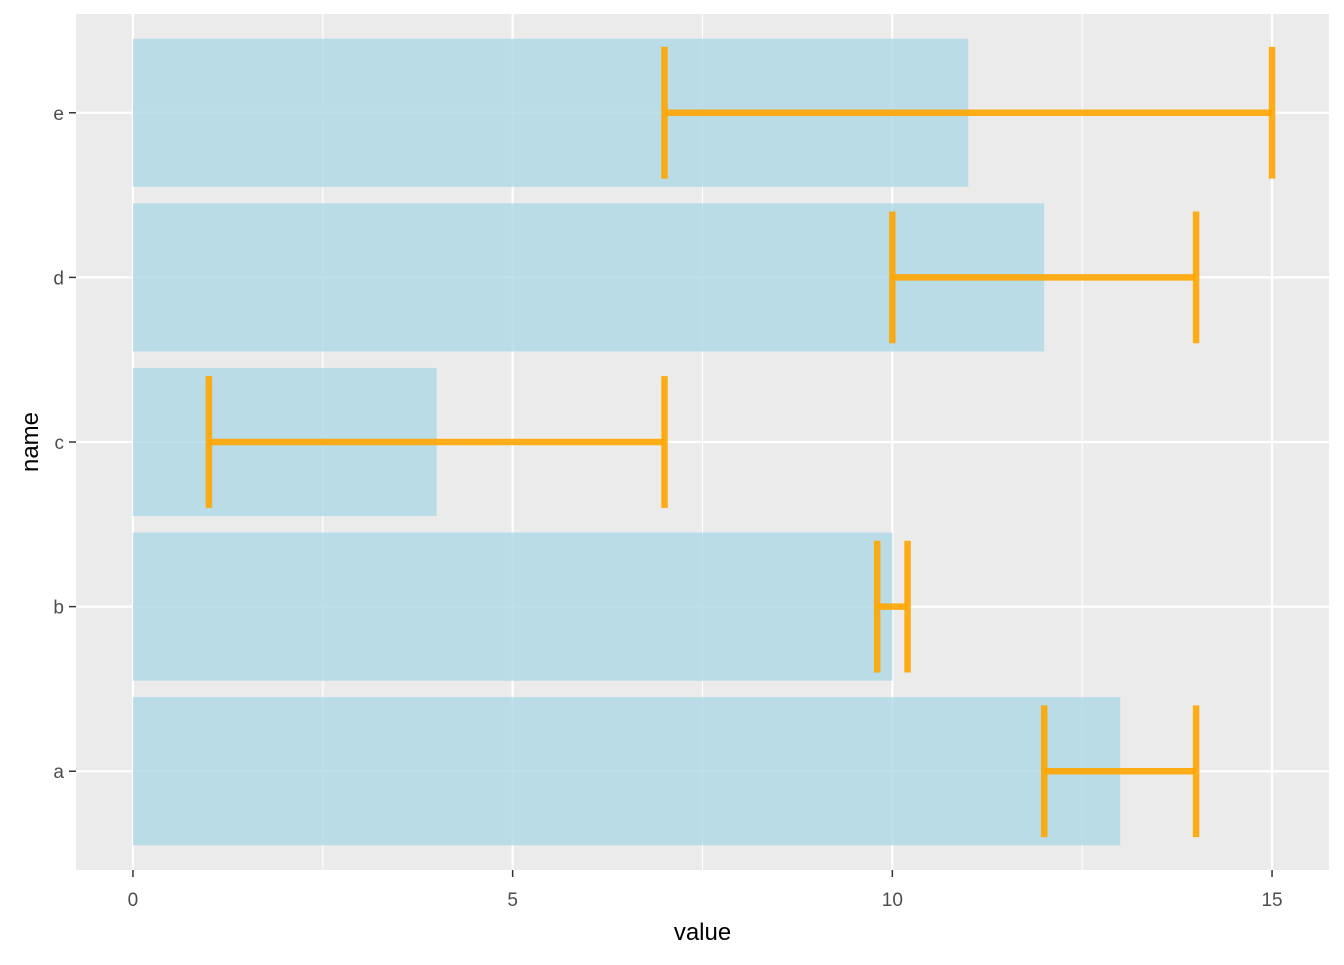 The image size is (1344, 965). What do you see at coordinates (512, 900) in the screenshot?
I see `x-tick-label: 5` at bounding box center [512, 900].